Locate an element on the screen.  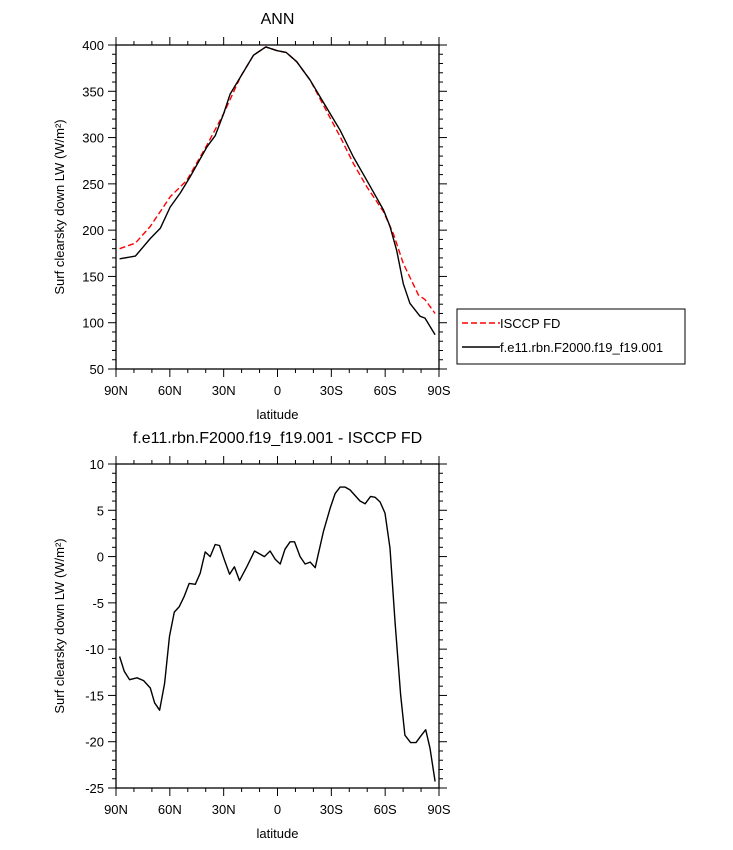
y-tick-label: 0 is located at coordinates (100, 557).